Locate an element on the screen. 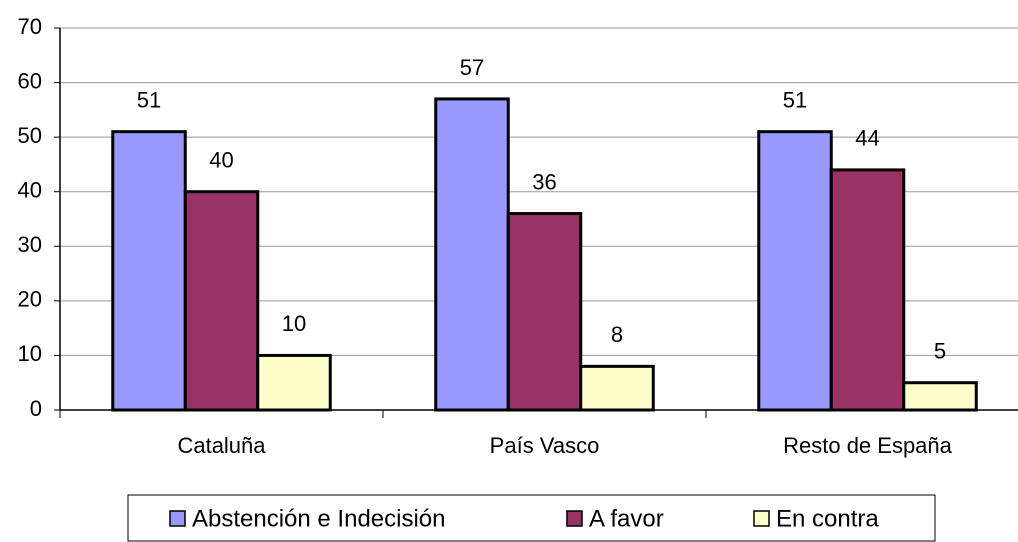 The height and width of the screenshot is (542, 1018). x-tick-label: Cataluña is located at coordinates (221, 445).